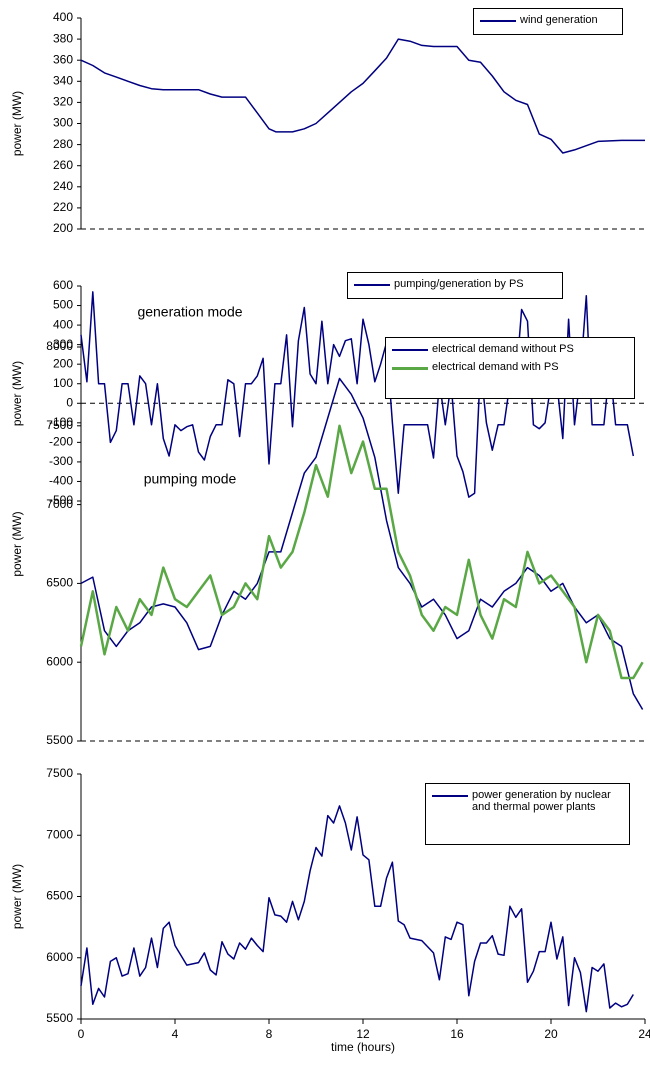 The width and height of the screenshot is (650, 1066). What do you see at coordinates (61, 422) in the screenshot?
I see `y-tick-label: -100` at bounding box center [61, 422].